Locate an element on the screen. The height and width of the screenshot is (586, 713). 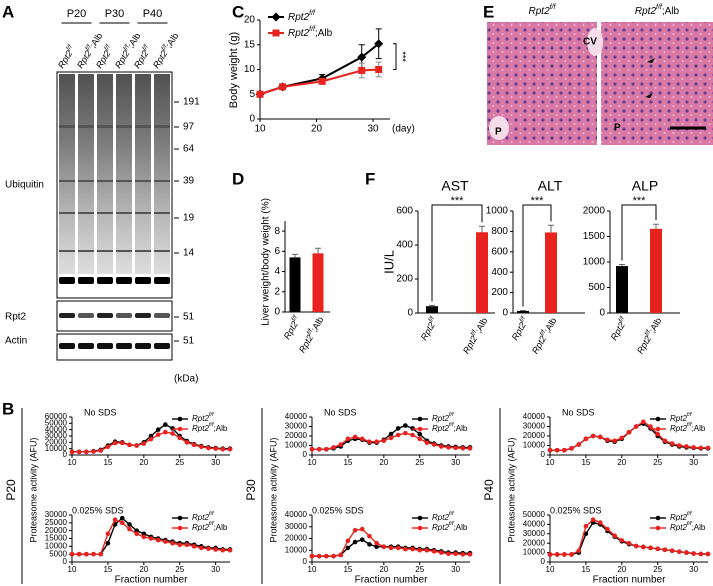
x-tick-label: 15 is located at coordinates (347, 569).